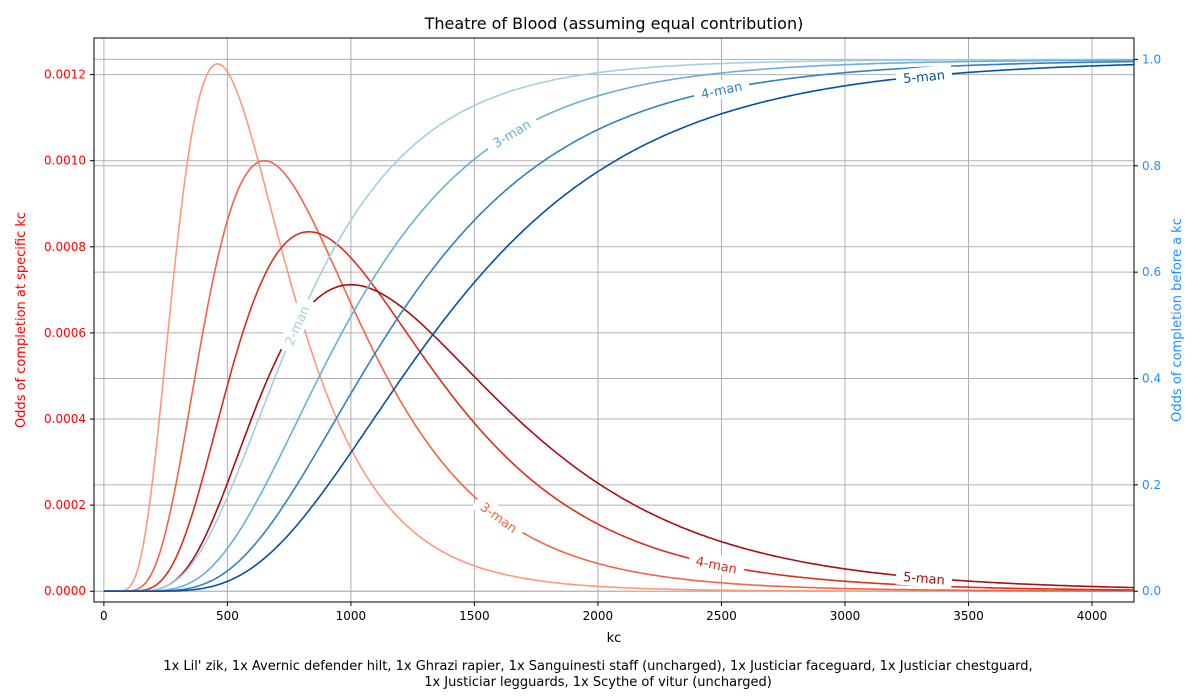  Describe the element at coordinates (1092, 616) in the screenshot. I see `x-tick-label: 4000` at that location.